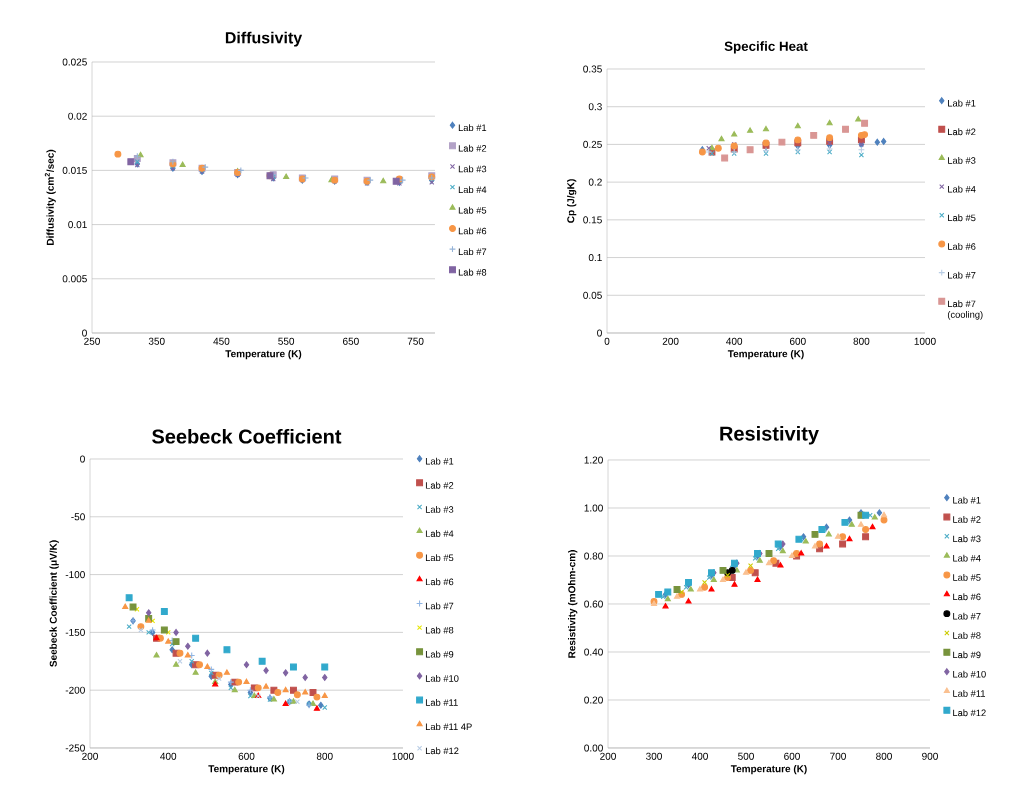 This screenshot has width=1024, height=812. Describe the element at coordinates (593, 700) in the screenshot. I see `y-tick-label: 0.20` at that location.